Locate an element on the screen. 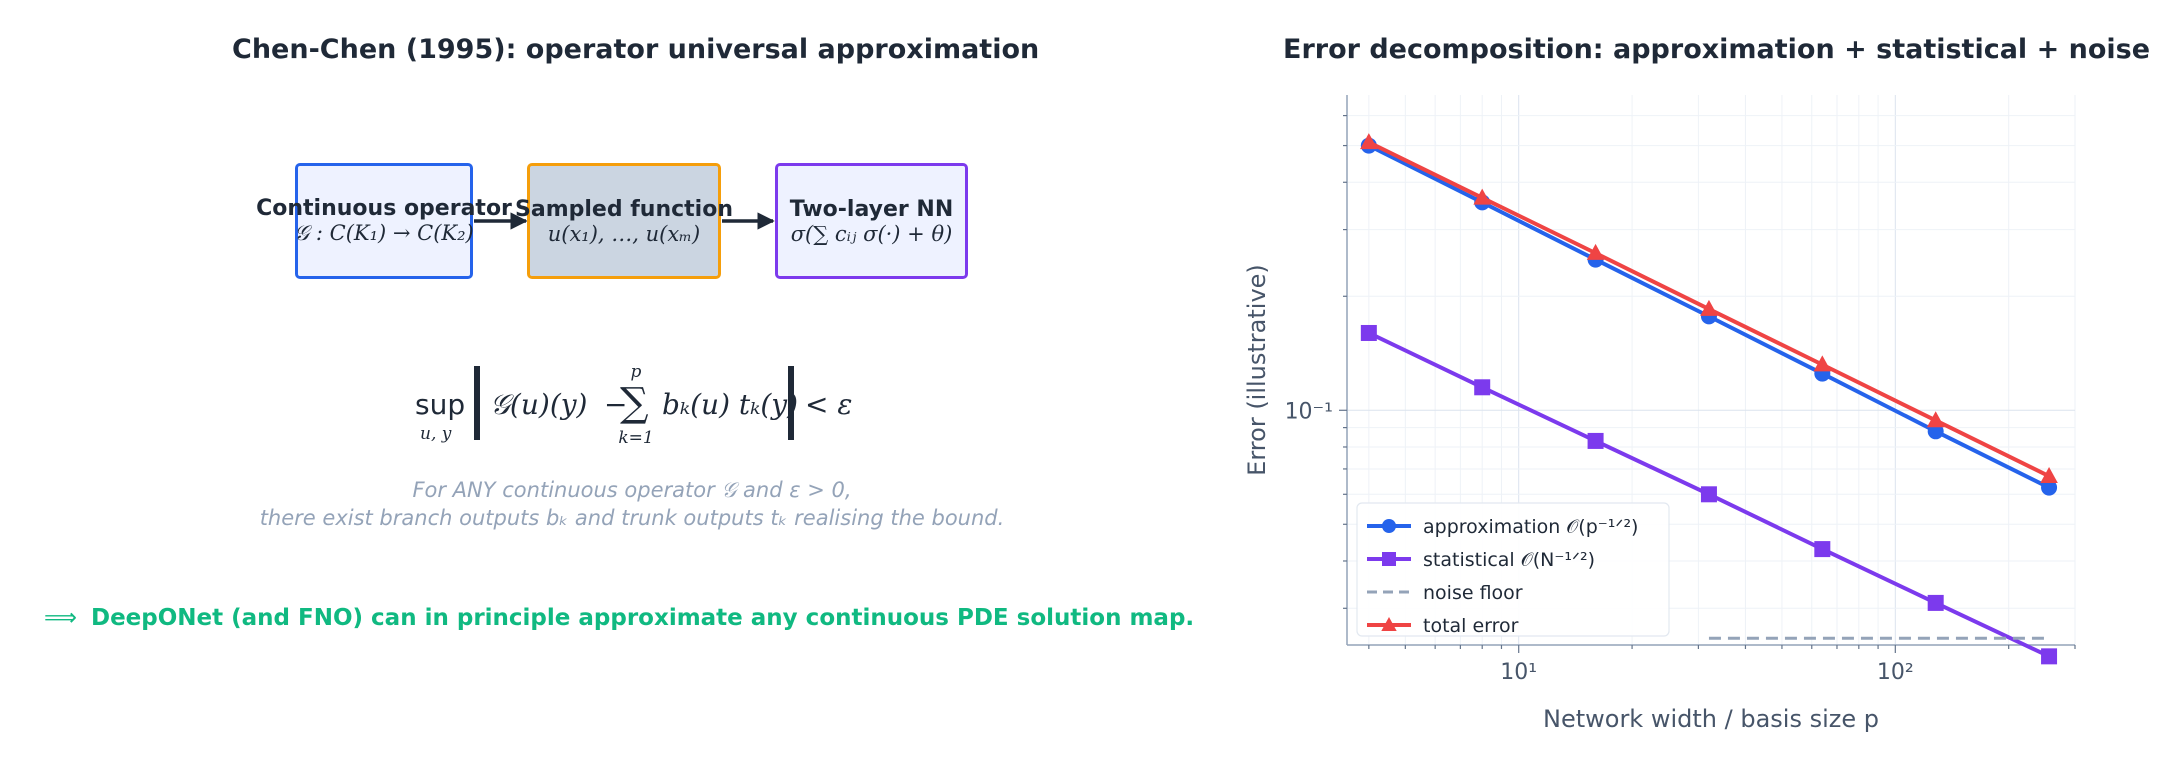 The image size is (2174, 763). x-tick-label: 10¹ is located at coordinates (1518, 672).